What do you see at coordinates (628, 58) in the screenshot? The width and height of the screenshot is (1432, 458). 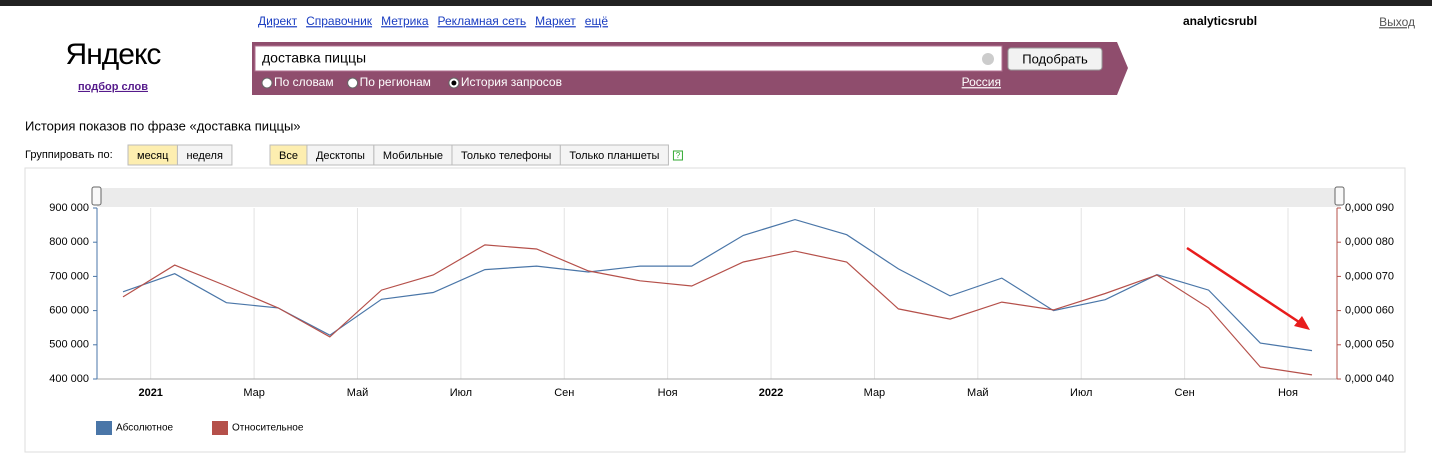 I see `search-input` at bounding box center [628, 58].